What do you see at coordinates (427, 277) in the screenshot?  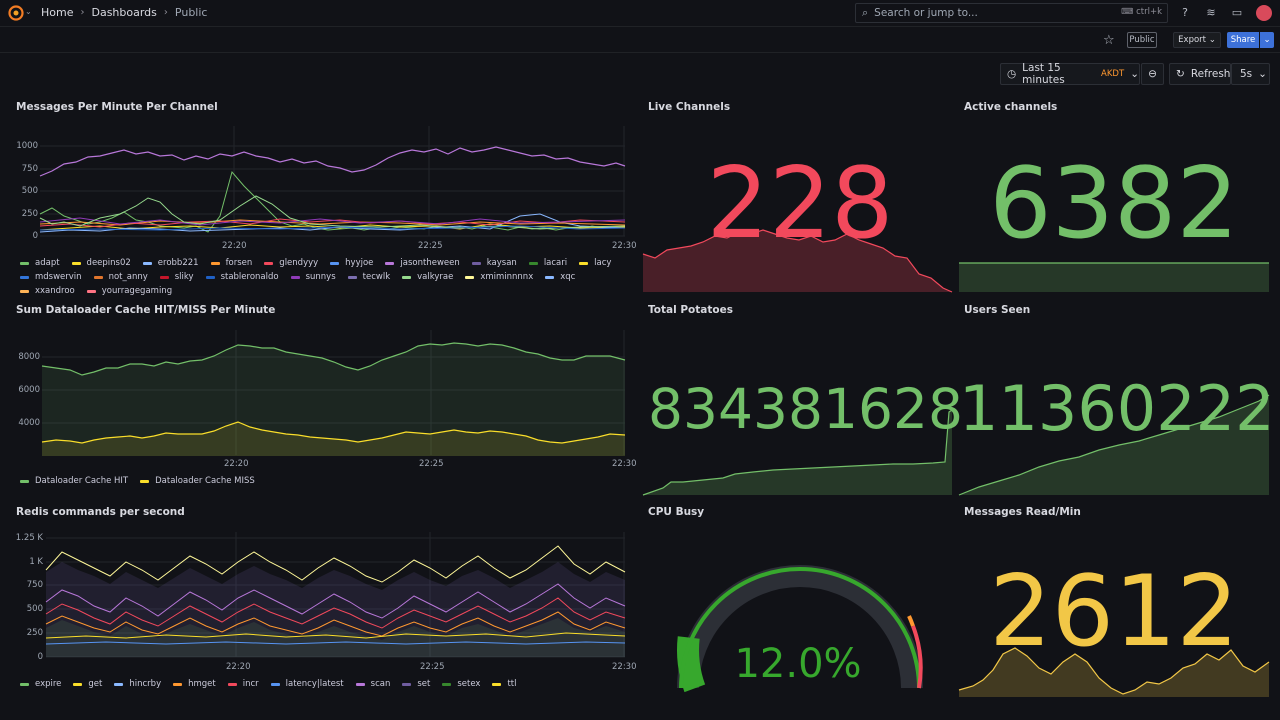 I see `legend-item: valkyrae` at bounding box center [427, 277].